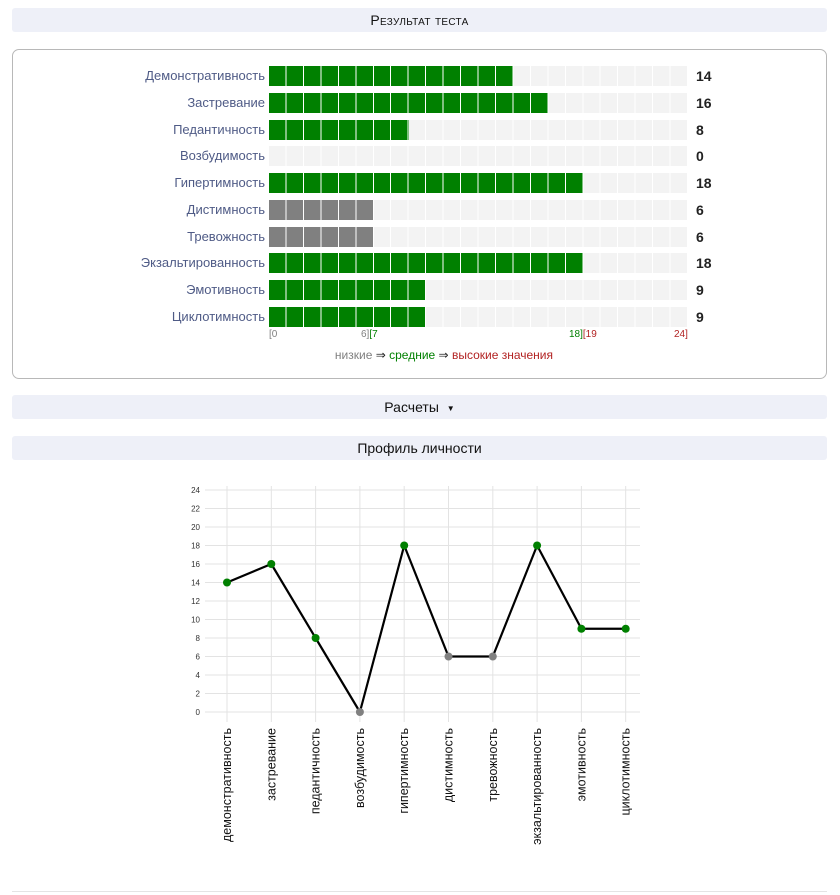 This screenshot has width=840, height=895. Describe the element at coordinates (195, 583) in the screenshot. I see `y-tick-label: 14` at that location.